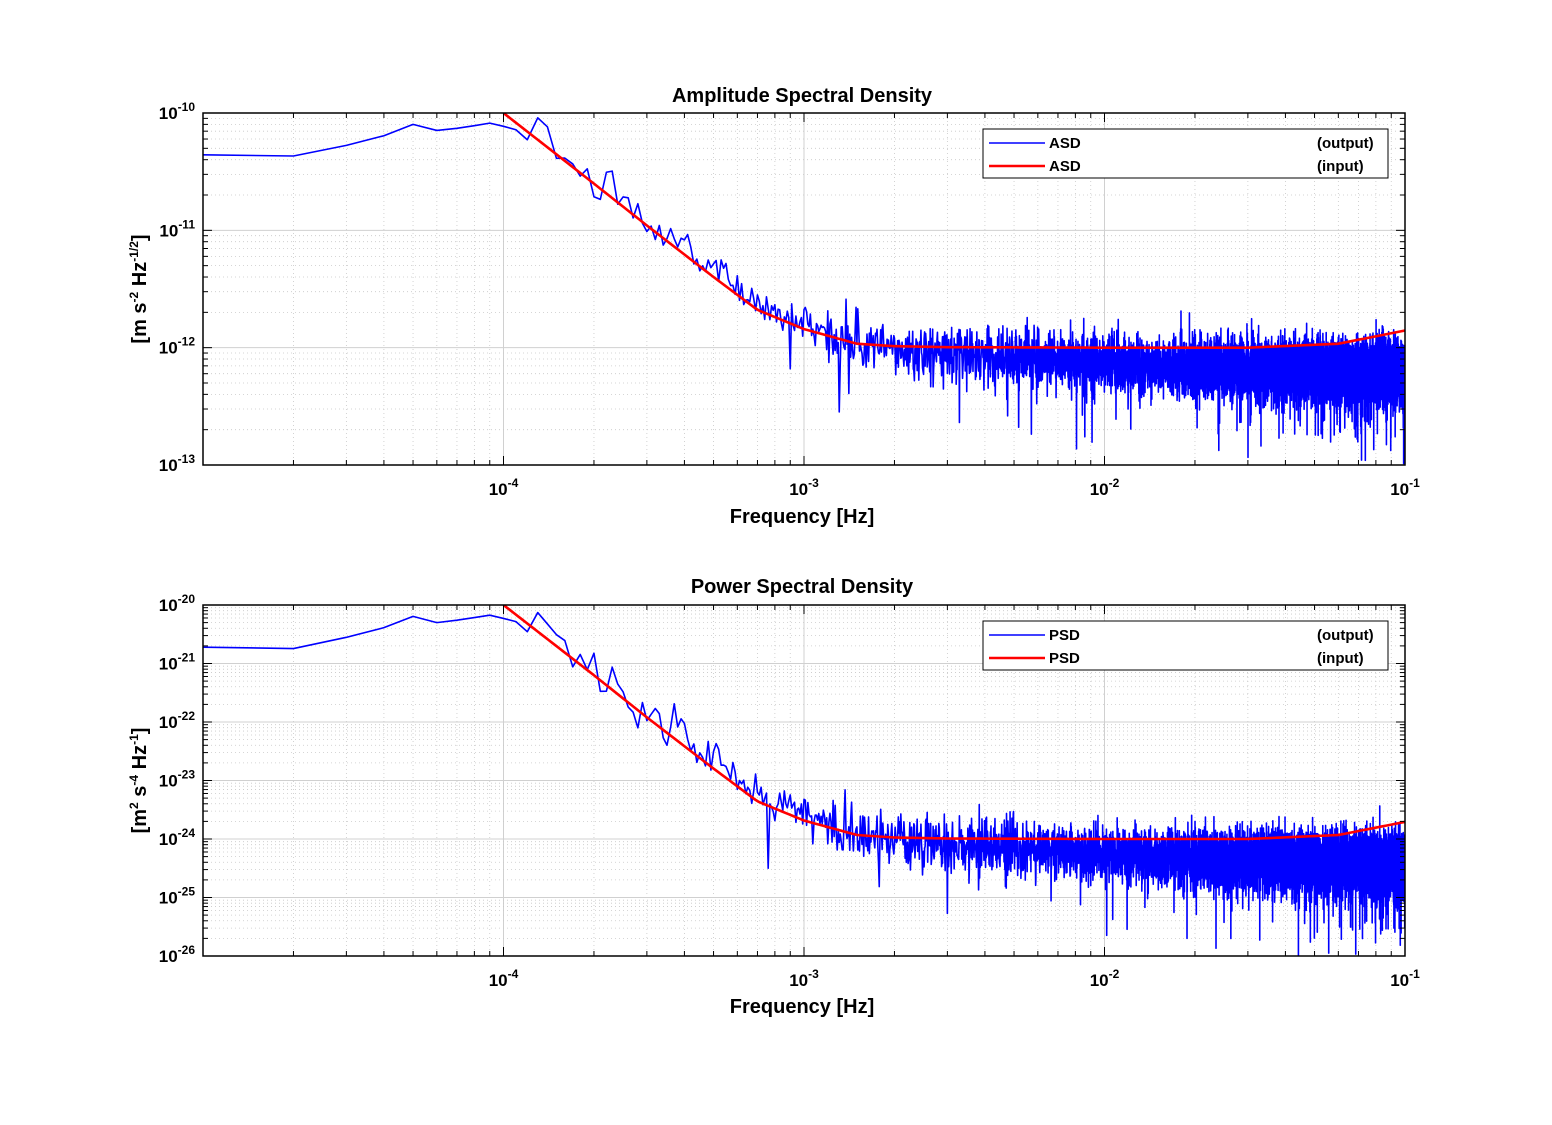 Image resolution: width=1552 pixels, height=1125 pixels. What do you see at coordinates (1345, 143) in the screenshot?
I see `asd-legend-qualifier-output: (output)` at bounding box center [1345, 143].